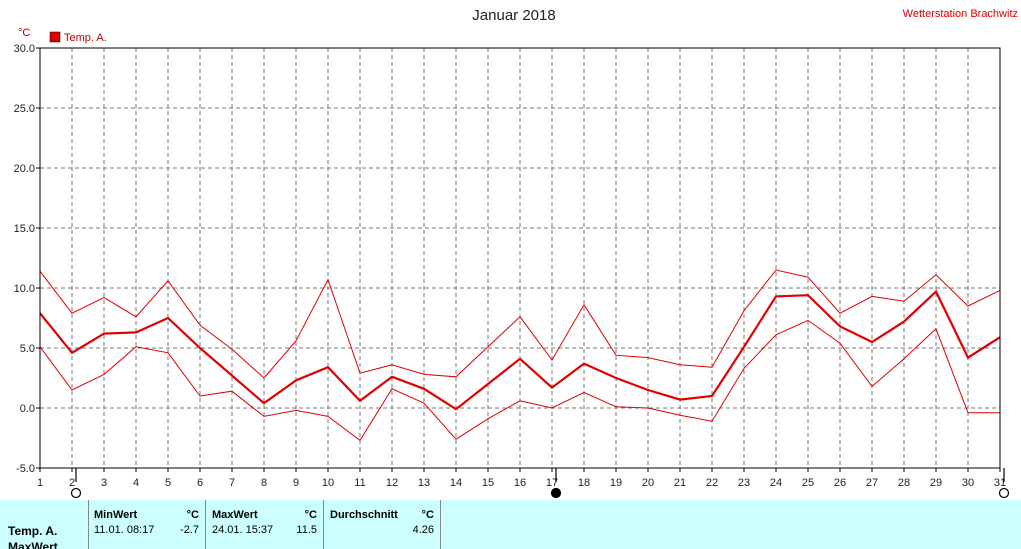 Image resolution: width=1021 pixels, height=549 pixels. What do you see at coordinates (27, 349) in the screenshot?
I see `y-tick-label: 5.0` at bounding box center [27, 349].